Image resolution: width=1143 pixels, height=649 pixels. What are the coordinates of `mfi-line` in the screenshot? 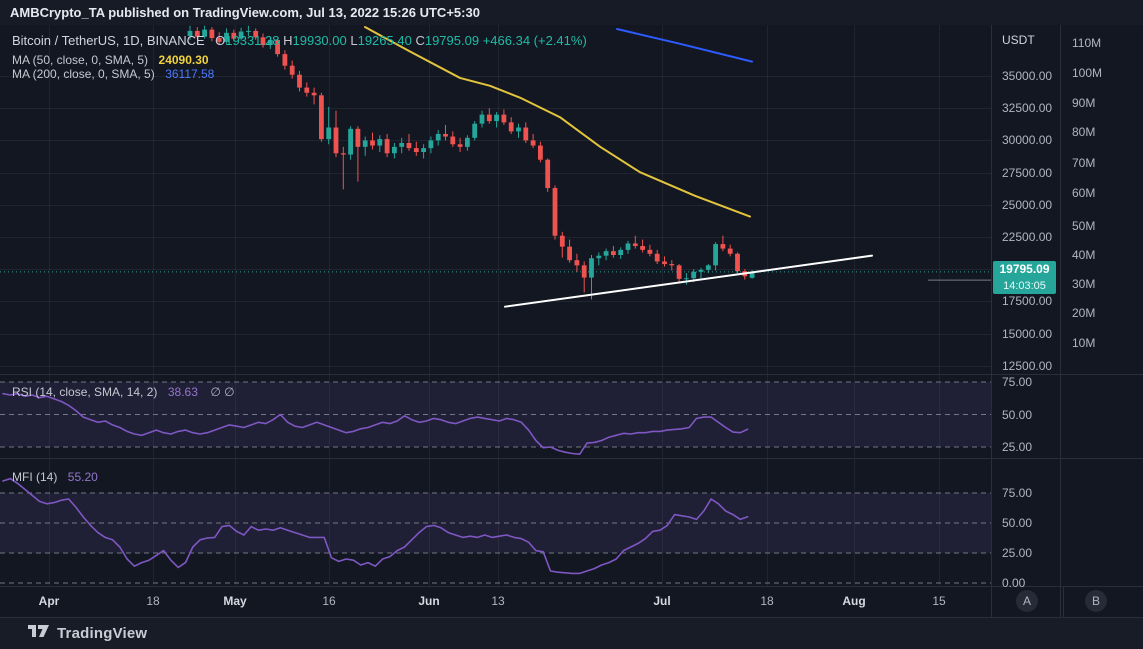 It's located at (375, 526).